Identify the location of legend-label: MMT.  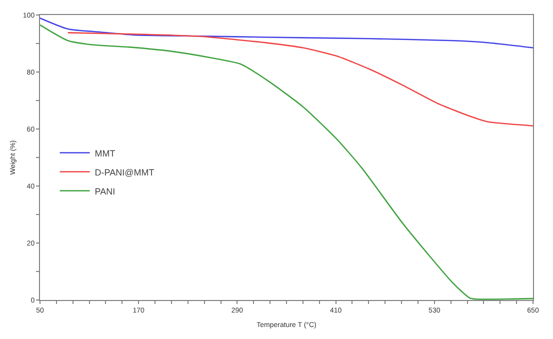
(105, 153).